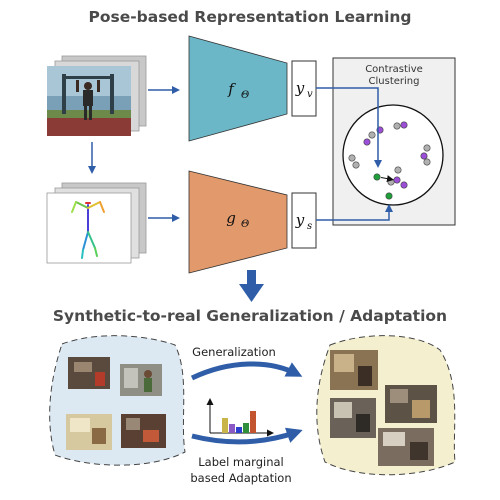 This screenshot has height=500, width=500. What do you see at coordinates (383, 408) in the screenshot?
I see `real-thumbnails` at bounding box center [383, 408].